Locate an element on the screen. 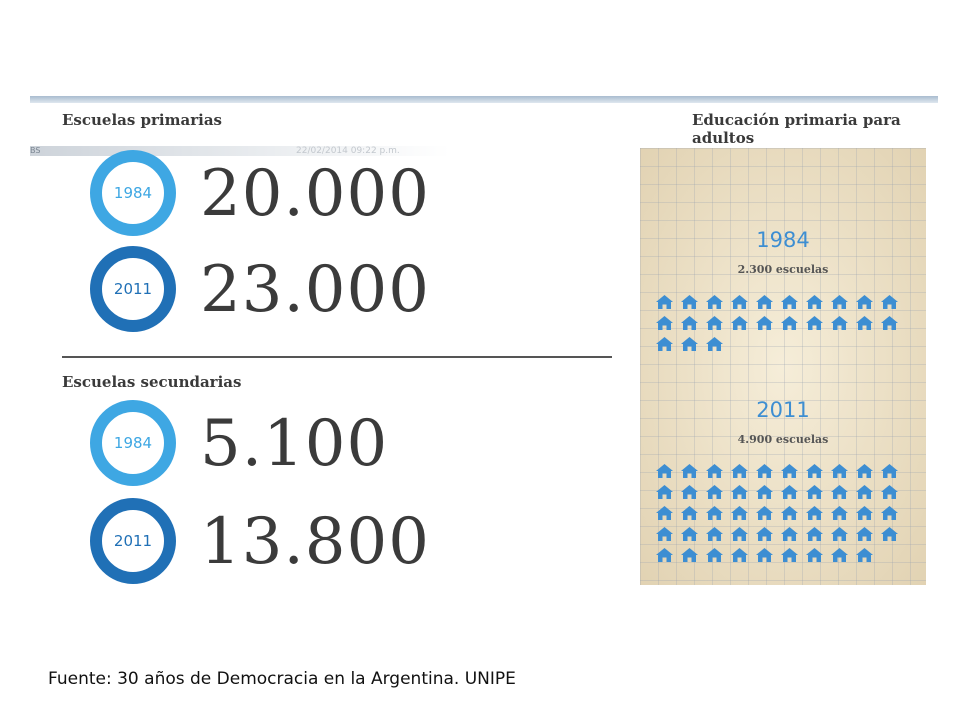 The width and height of the screenshot is (960, 720). secundarias-value-1984: 5.100 is located at coordinates (294, 444).